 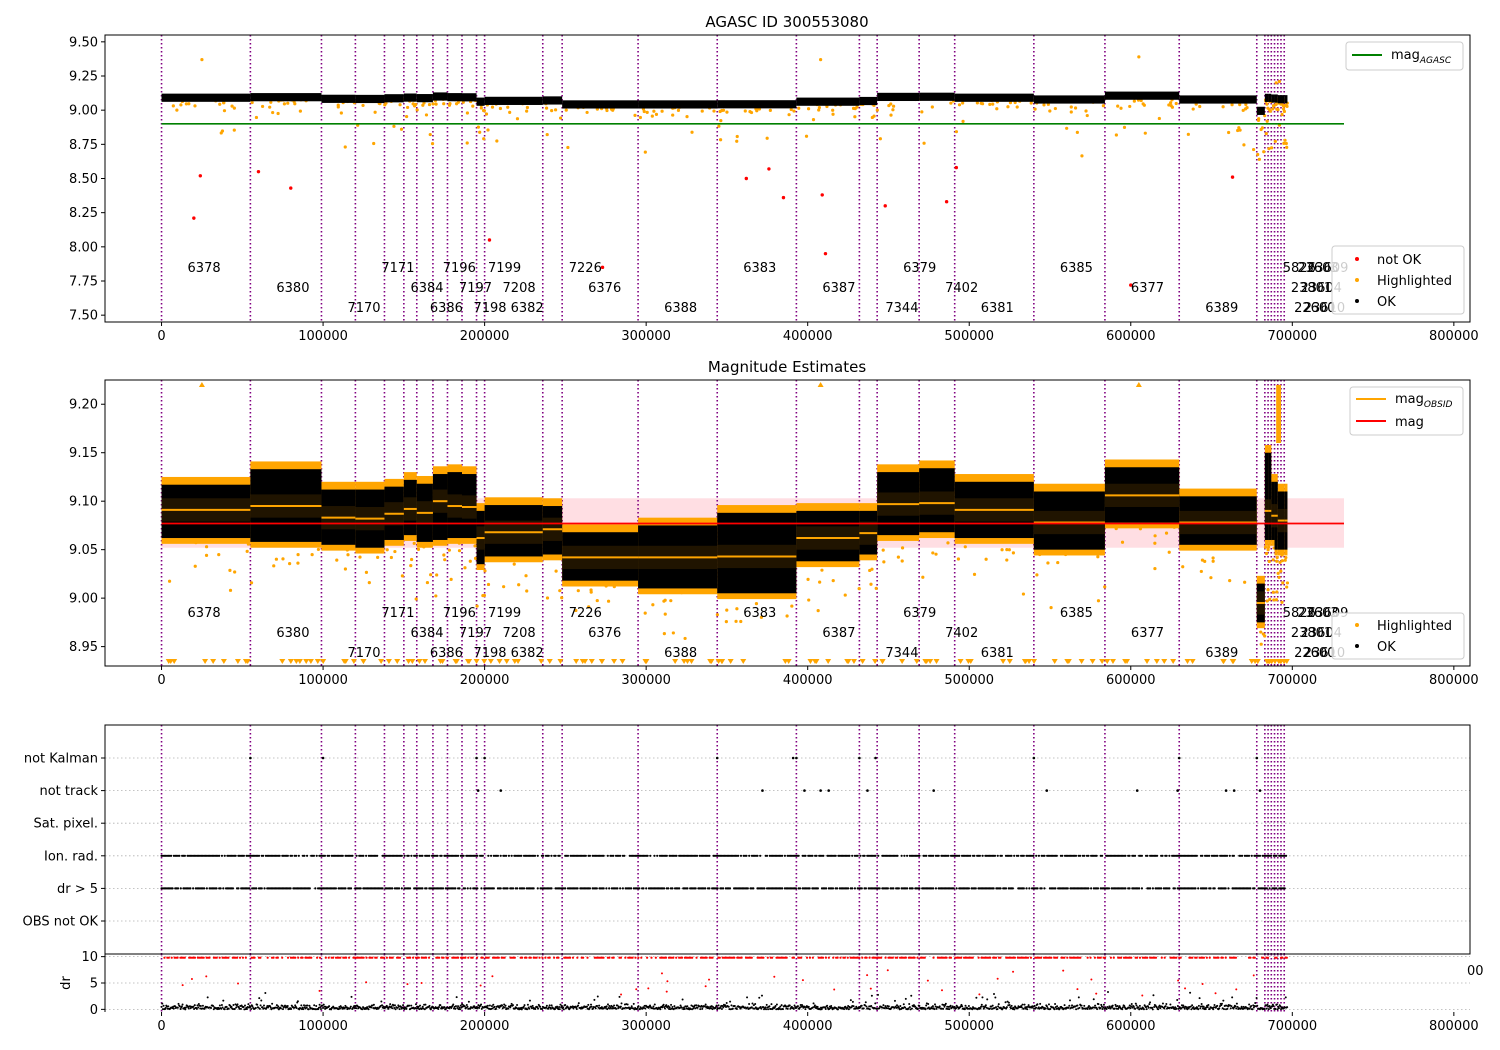 I want to click on p4-xtick-label: 400000, so click(x=808, y=1026).